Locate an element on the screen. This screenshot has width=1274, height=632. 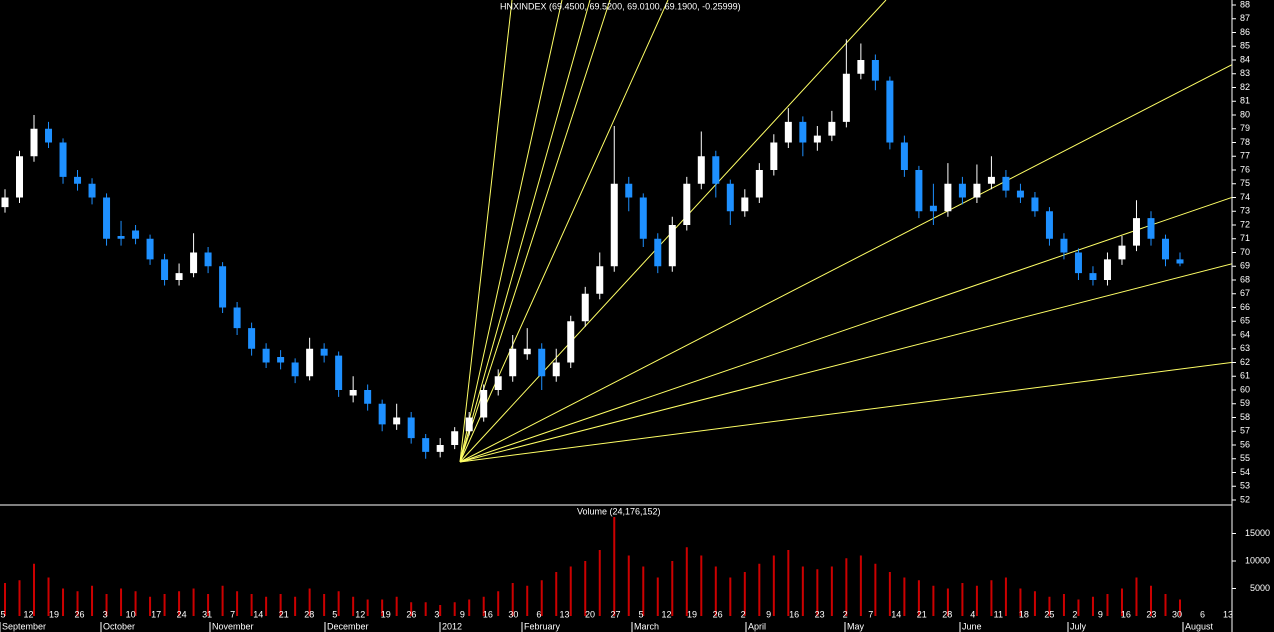
x-tick-label: 5 is located at coordinates (2, 614).